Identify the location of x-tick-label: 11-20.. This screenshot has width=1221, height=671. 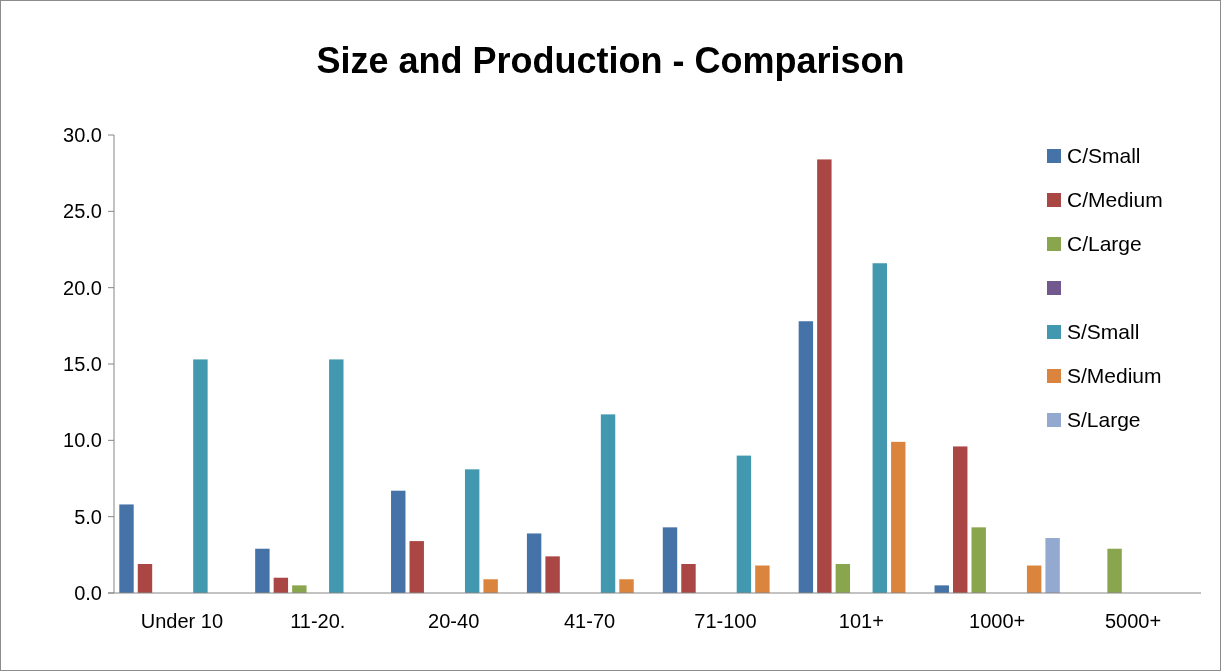
(318, 621).